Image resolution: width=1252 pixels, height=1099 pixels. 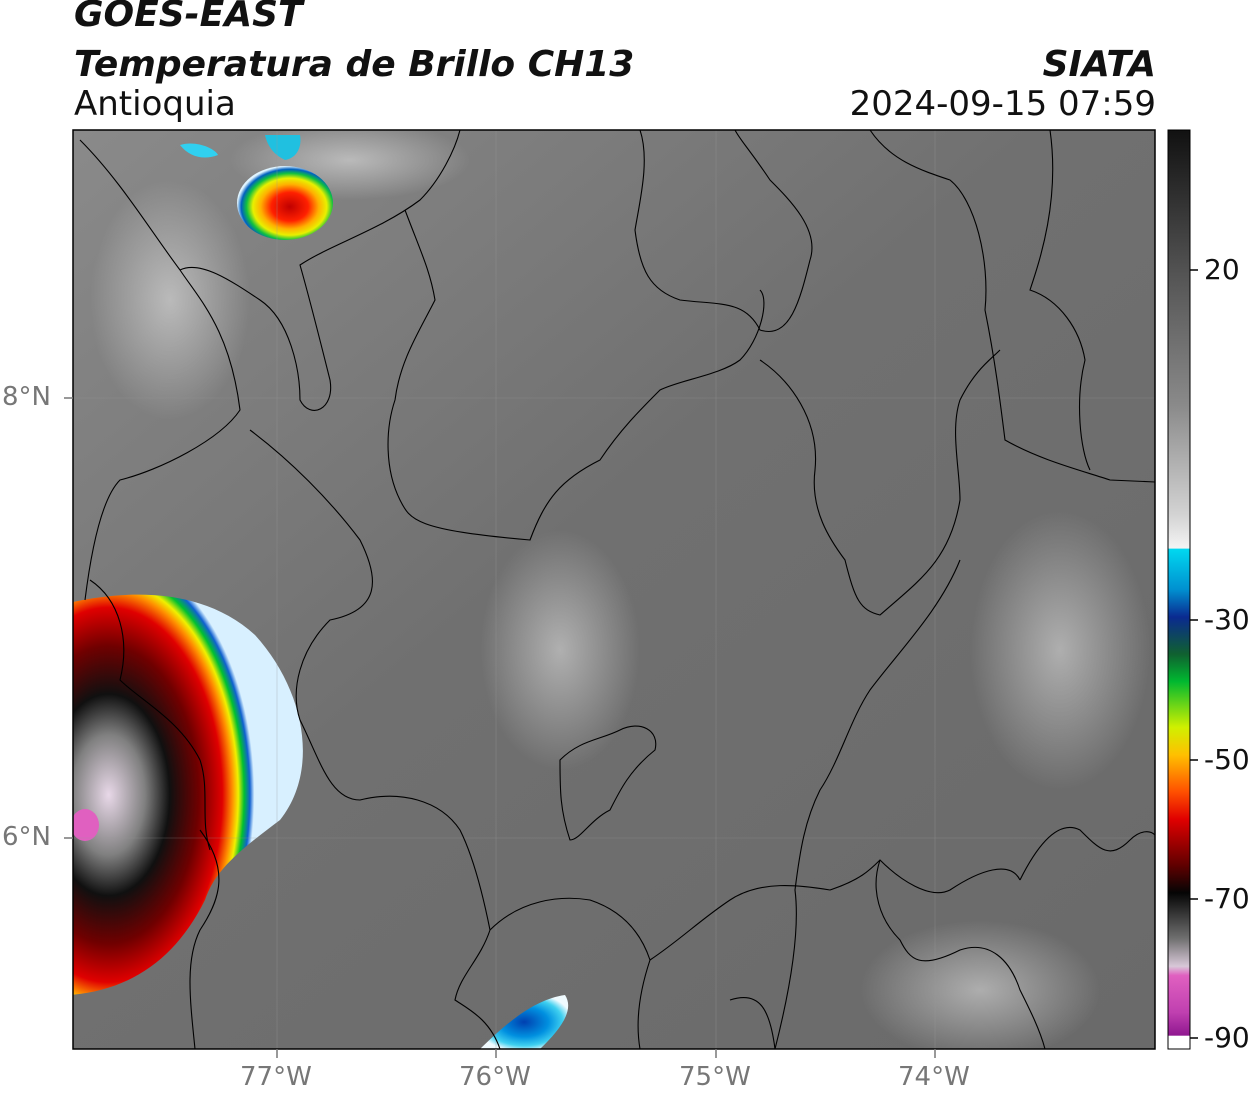 What do you see at coordinates (155, 104) in the screenshot?
I see `region-label: Antioquia` at bounding box center [155, 104].